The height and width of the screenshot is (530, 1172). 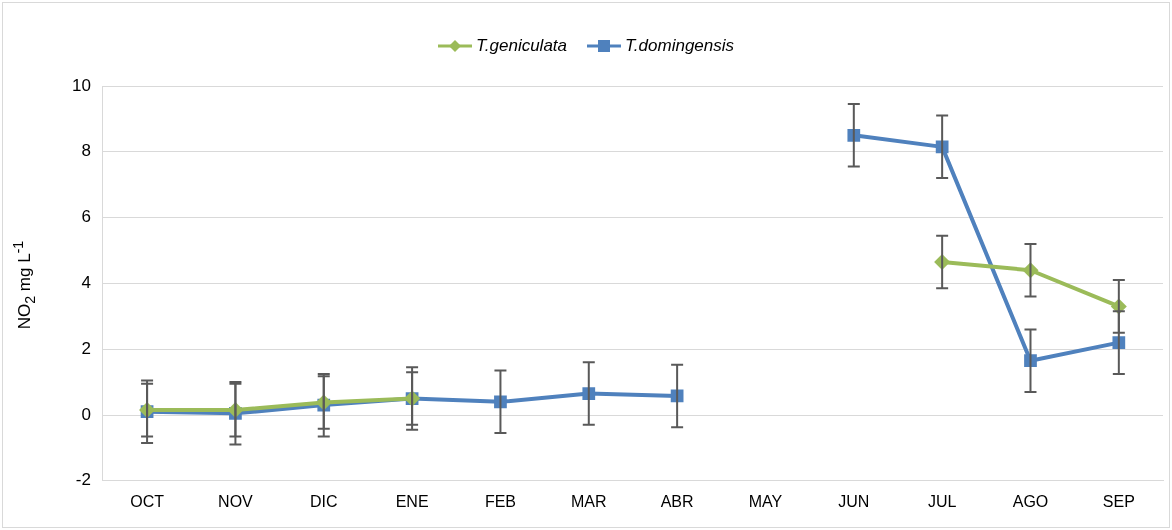 I want to click on y-tick-label: 0, so click(x=86, y=414).